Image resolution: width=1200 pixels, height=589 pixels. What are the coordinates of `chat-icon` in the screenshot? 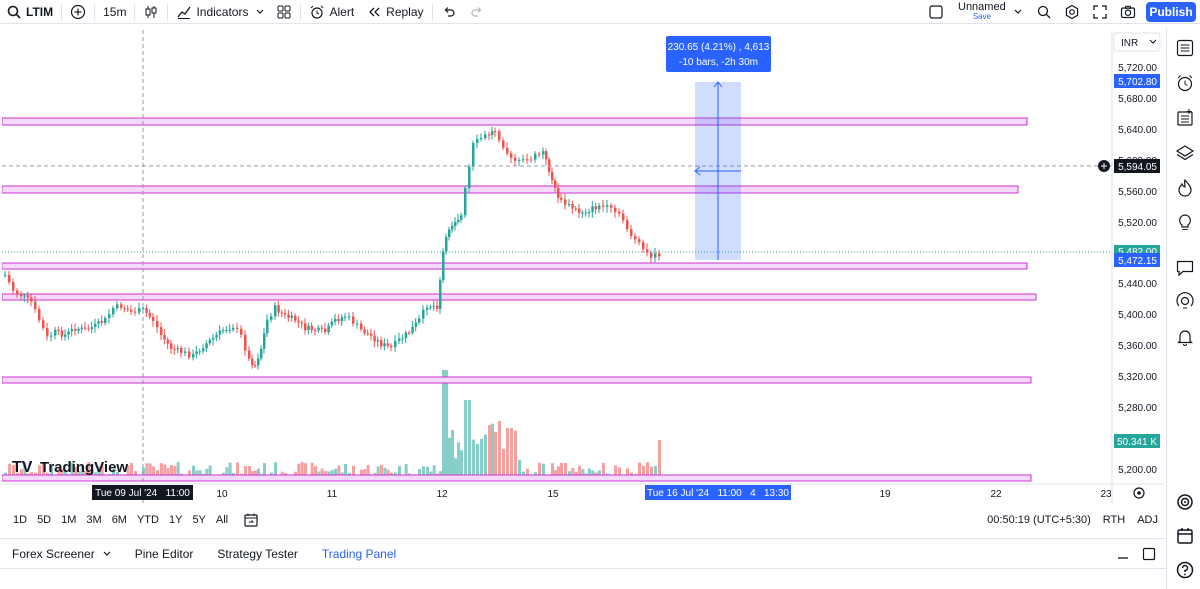 It's located at (1185, 268).